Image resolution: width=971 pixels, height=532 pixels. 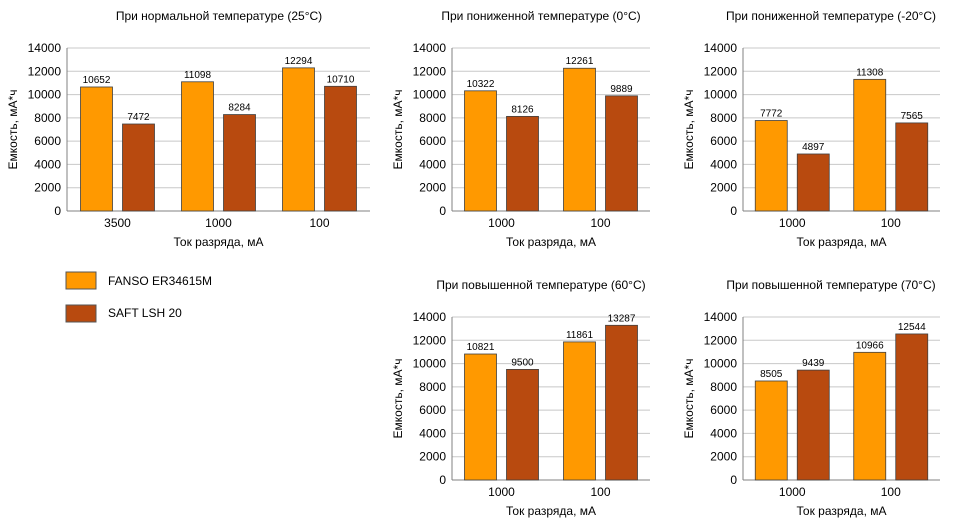 What do you see at coordinates (81, 313) in the screenshot?
I see `legend-swatch-saft` at bounding box center [81, 313].